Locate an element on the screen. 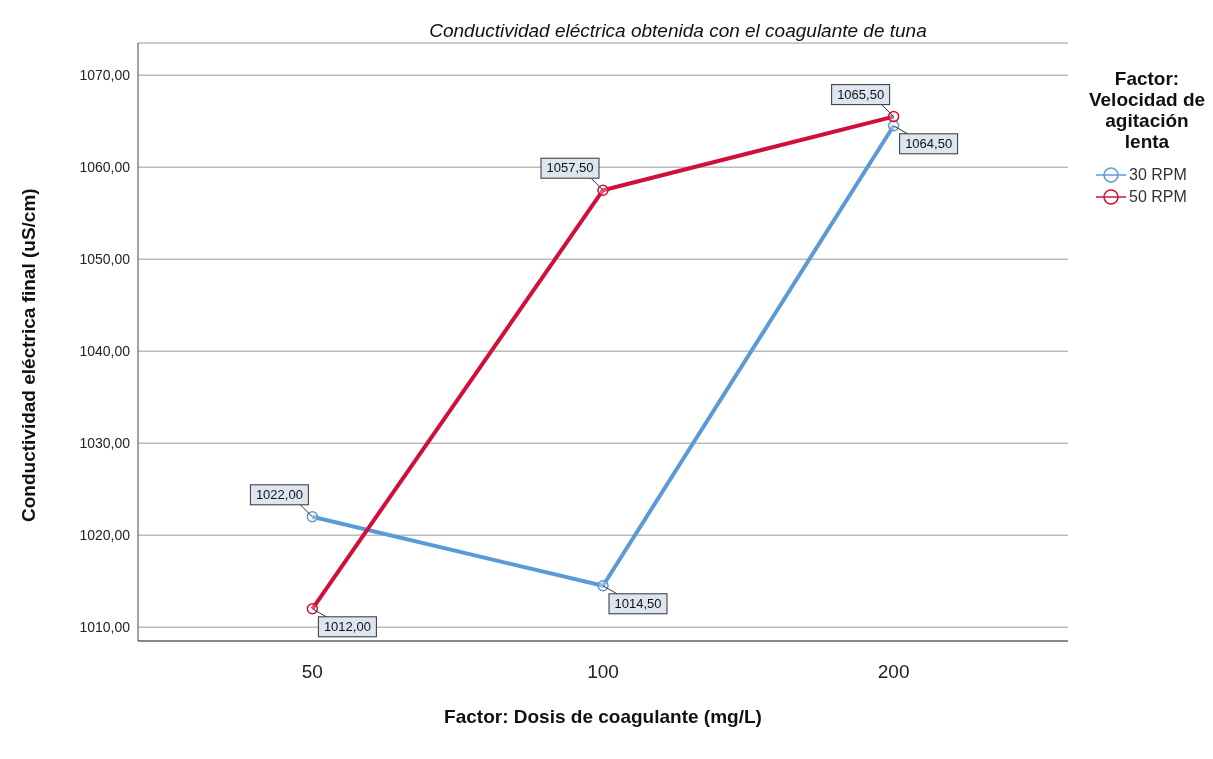  data-label: 1065,50 is located at coordinates (861, 94).